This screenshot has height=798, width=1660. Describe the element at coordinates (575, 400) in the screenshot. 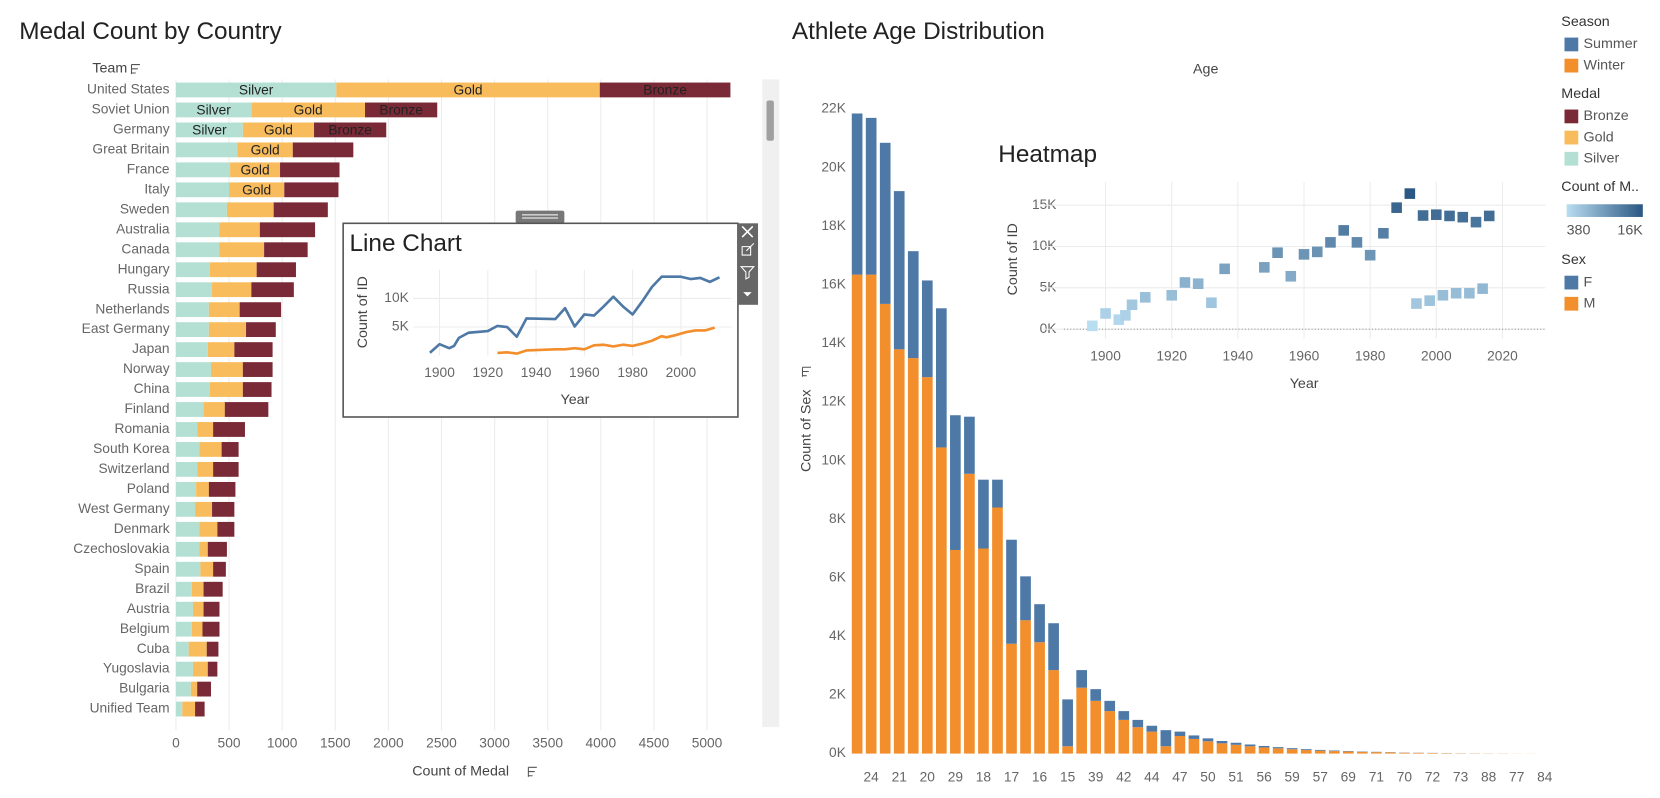

I see `x-axis-title: Year` at that location.